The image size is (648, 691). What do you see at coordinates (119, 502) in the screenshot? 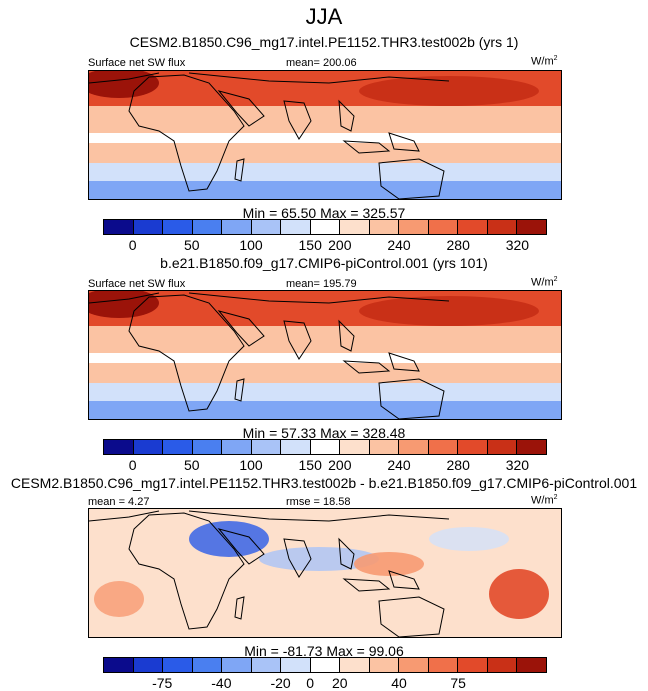
I see `panel3-mean: mean = 4.27` at bounding box center [119, 502].